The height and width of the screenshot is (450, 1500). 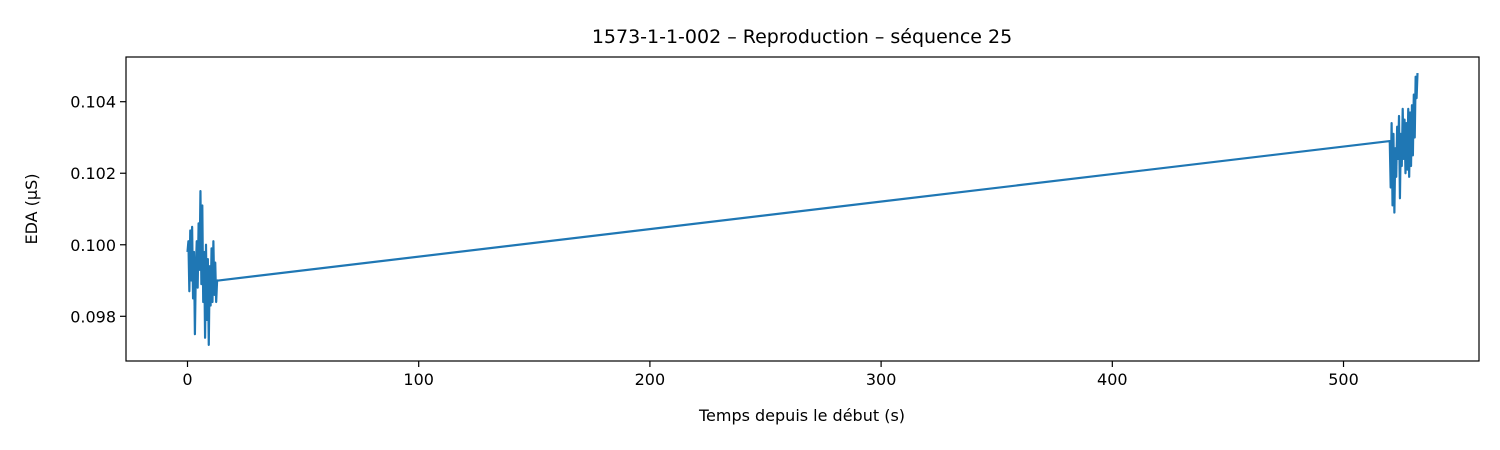 I want to click on x-tick-label: 0, so click(x=187, y=379).